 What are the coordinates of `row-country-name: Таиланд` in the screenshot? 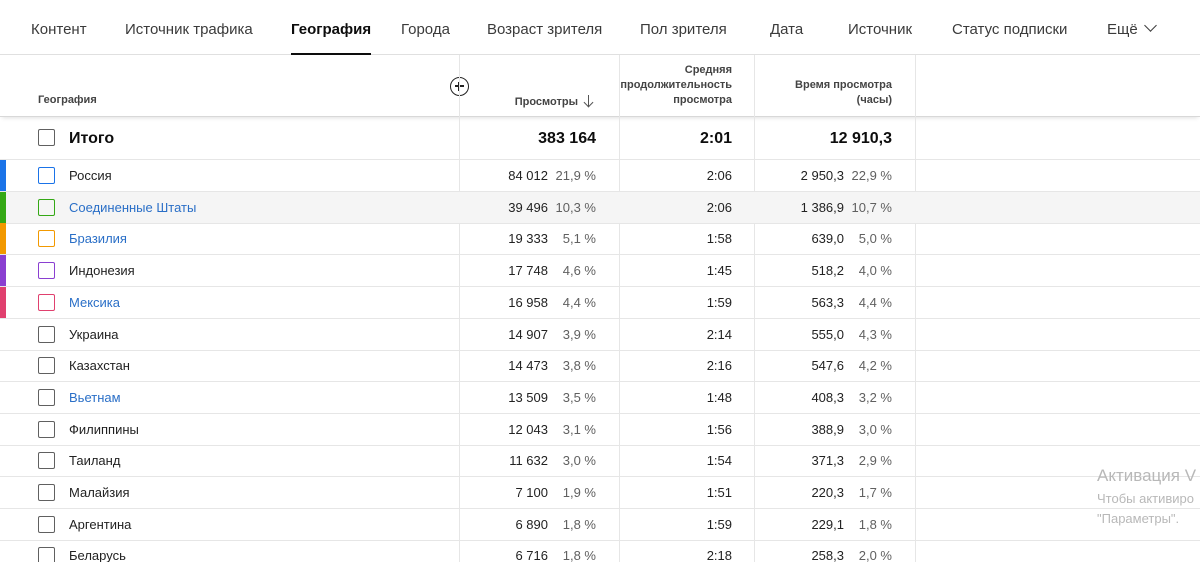 It's located at (95, 460).